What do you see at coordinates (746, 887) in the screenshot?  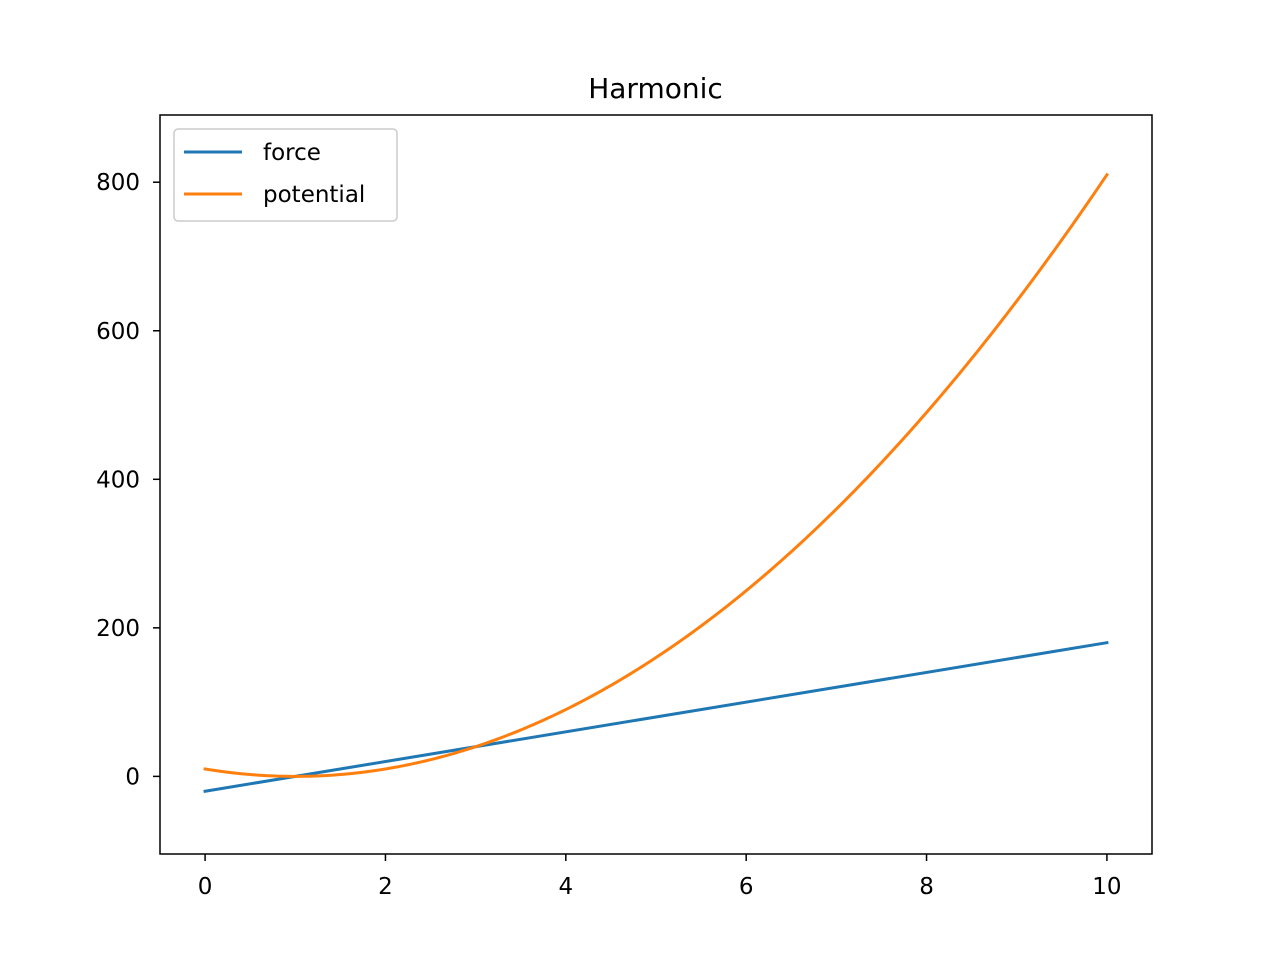 I see `x-tick-label: 6` at bounding box center [746, 887].